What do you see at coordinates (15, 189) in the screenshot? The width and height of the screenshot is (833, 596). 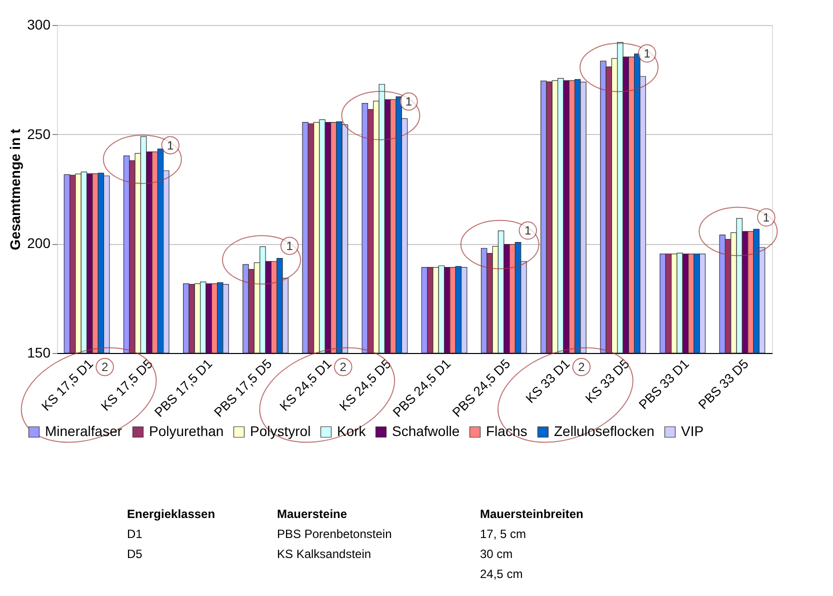 I see `y-axis-title: Gesamtmenge in t` at bounding box center [15, 189].